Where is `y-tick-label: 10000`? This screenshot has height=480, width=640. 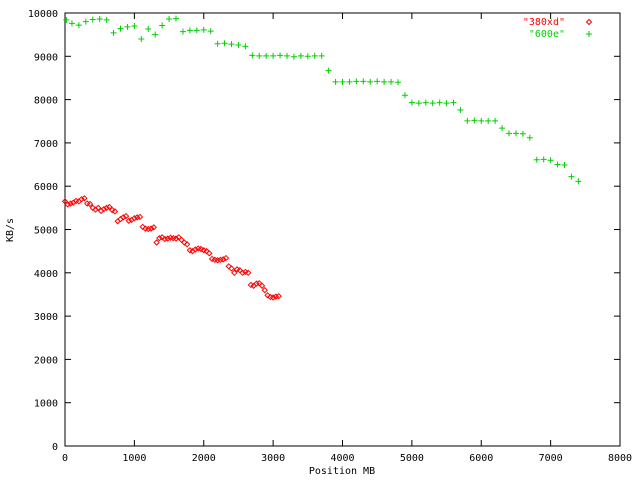 y-tick-label: 10000 is located at coordinates (43, 14).